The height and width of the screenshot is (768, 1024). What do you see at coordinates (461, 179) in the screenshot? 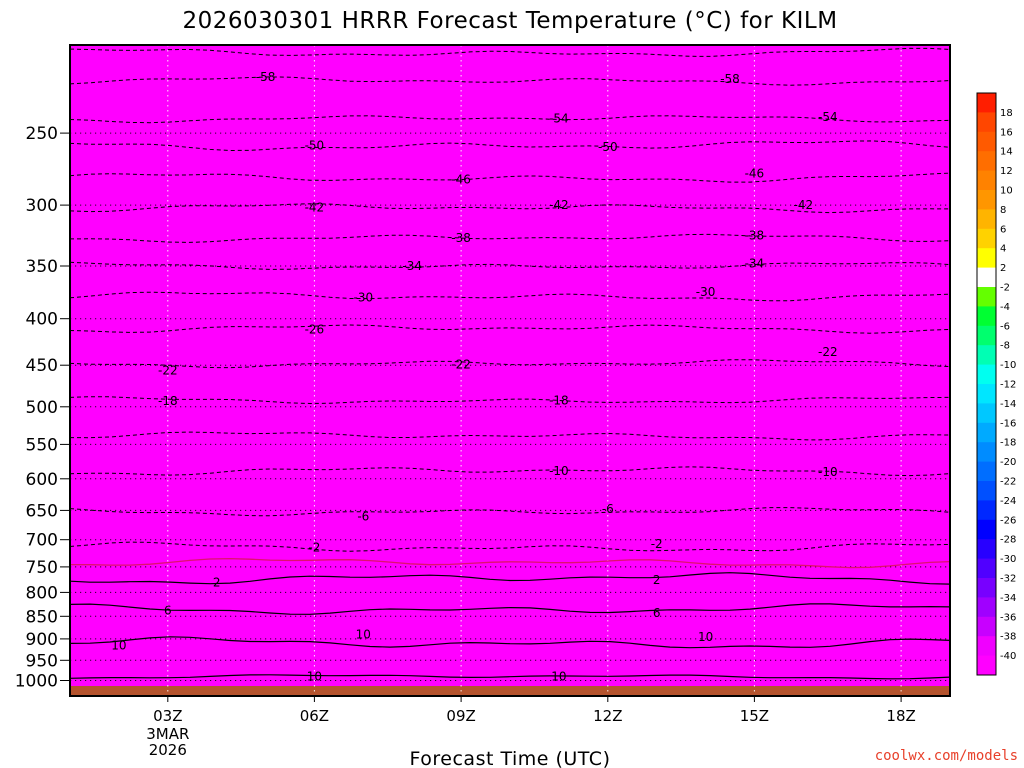
I see `contour-label: -46` at bounding box center [461, 179].